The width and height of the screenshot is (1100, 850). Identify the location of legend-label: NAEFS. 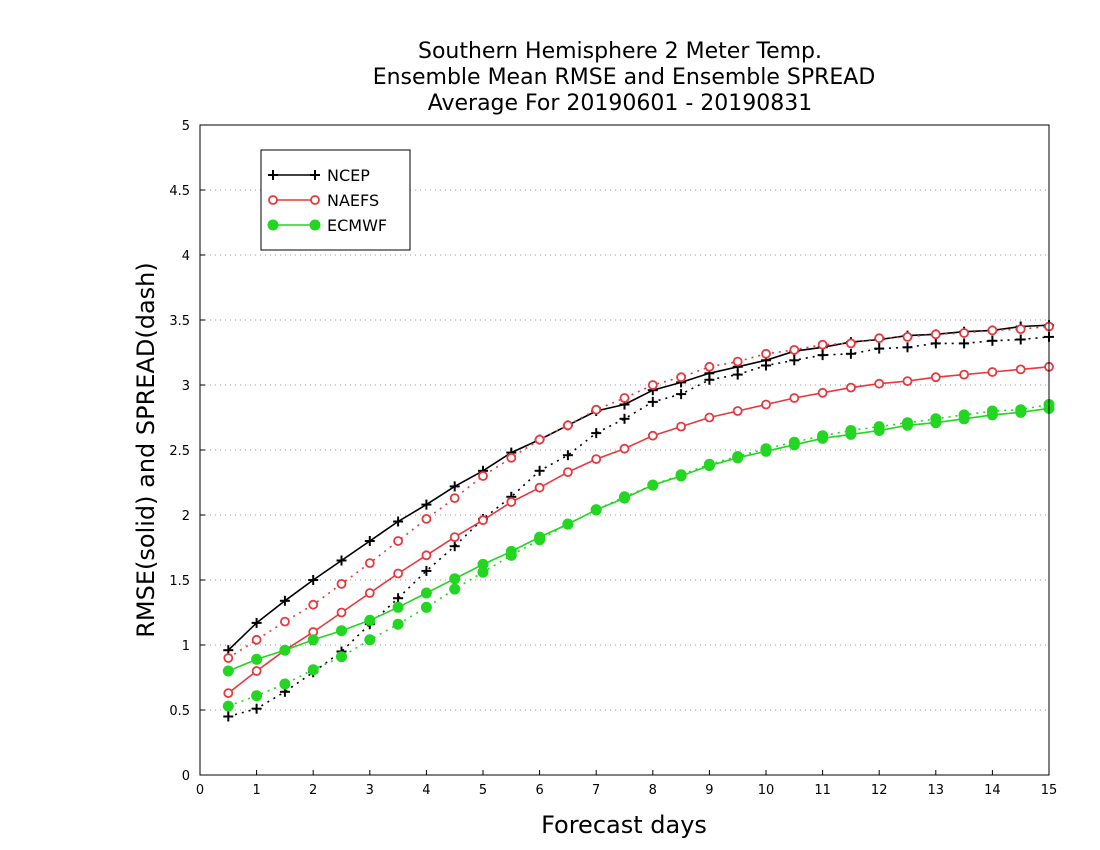
(353, 200).